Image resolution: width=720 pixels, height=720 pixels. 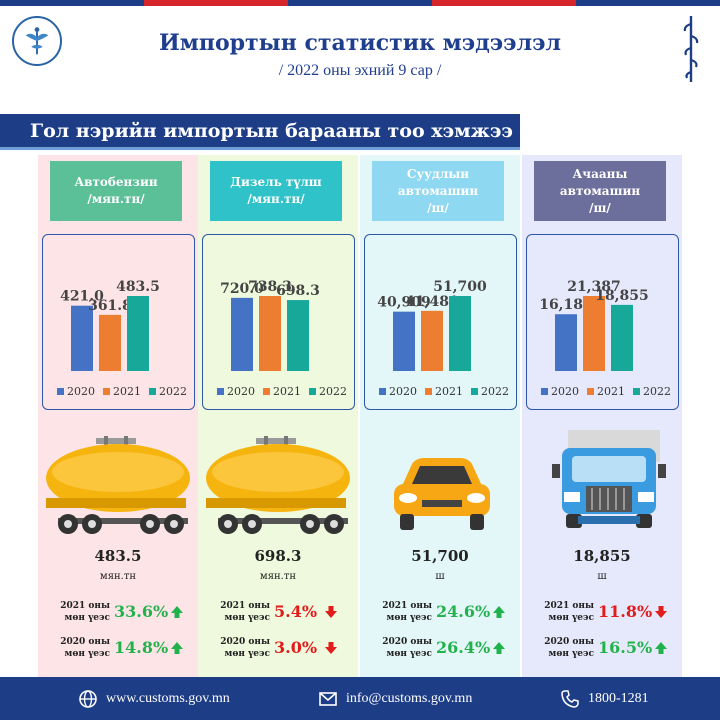 What do you see at coordinates (260, 132) in the screenshot?
I see `section-title: Гол нэрийн импортын барааны тоо хэмжээ` at bounding box center [260, 132].